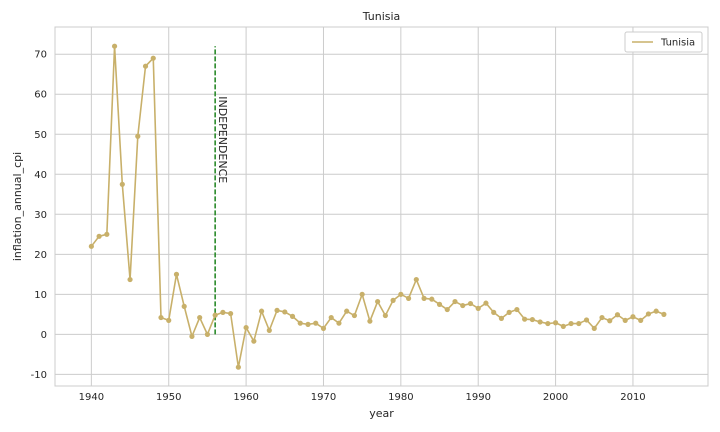 The width and height of the screenshot is (720, 432). I want to click on x-tick-label: 1960, so click(245, 397).